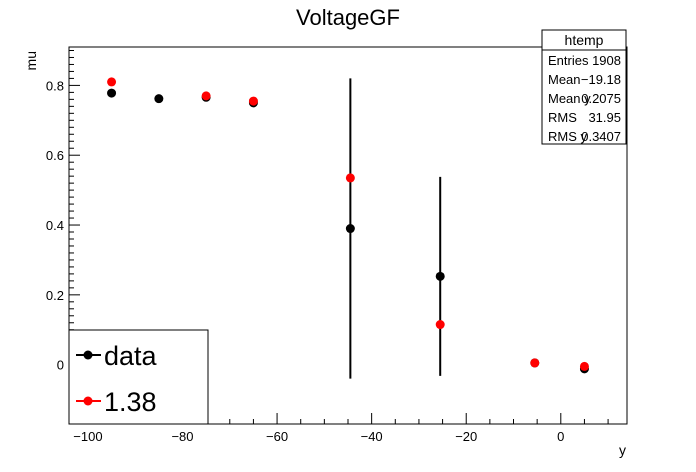 This screenshot has height=472, width=696. I want to click on x-axis-label: y, so click(622, 450).